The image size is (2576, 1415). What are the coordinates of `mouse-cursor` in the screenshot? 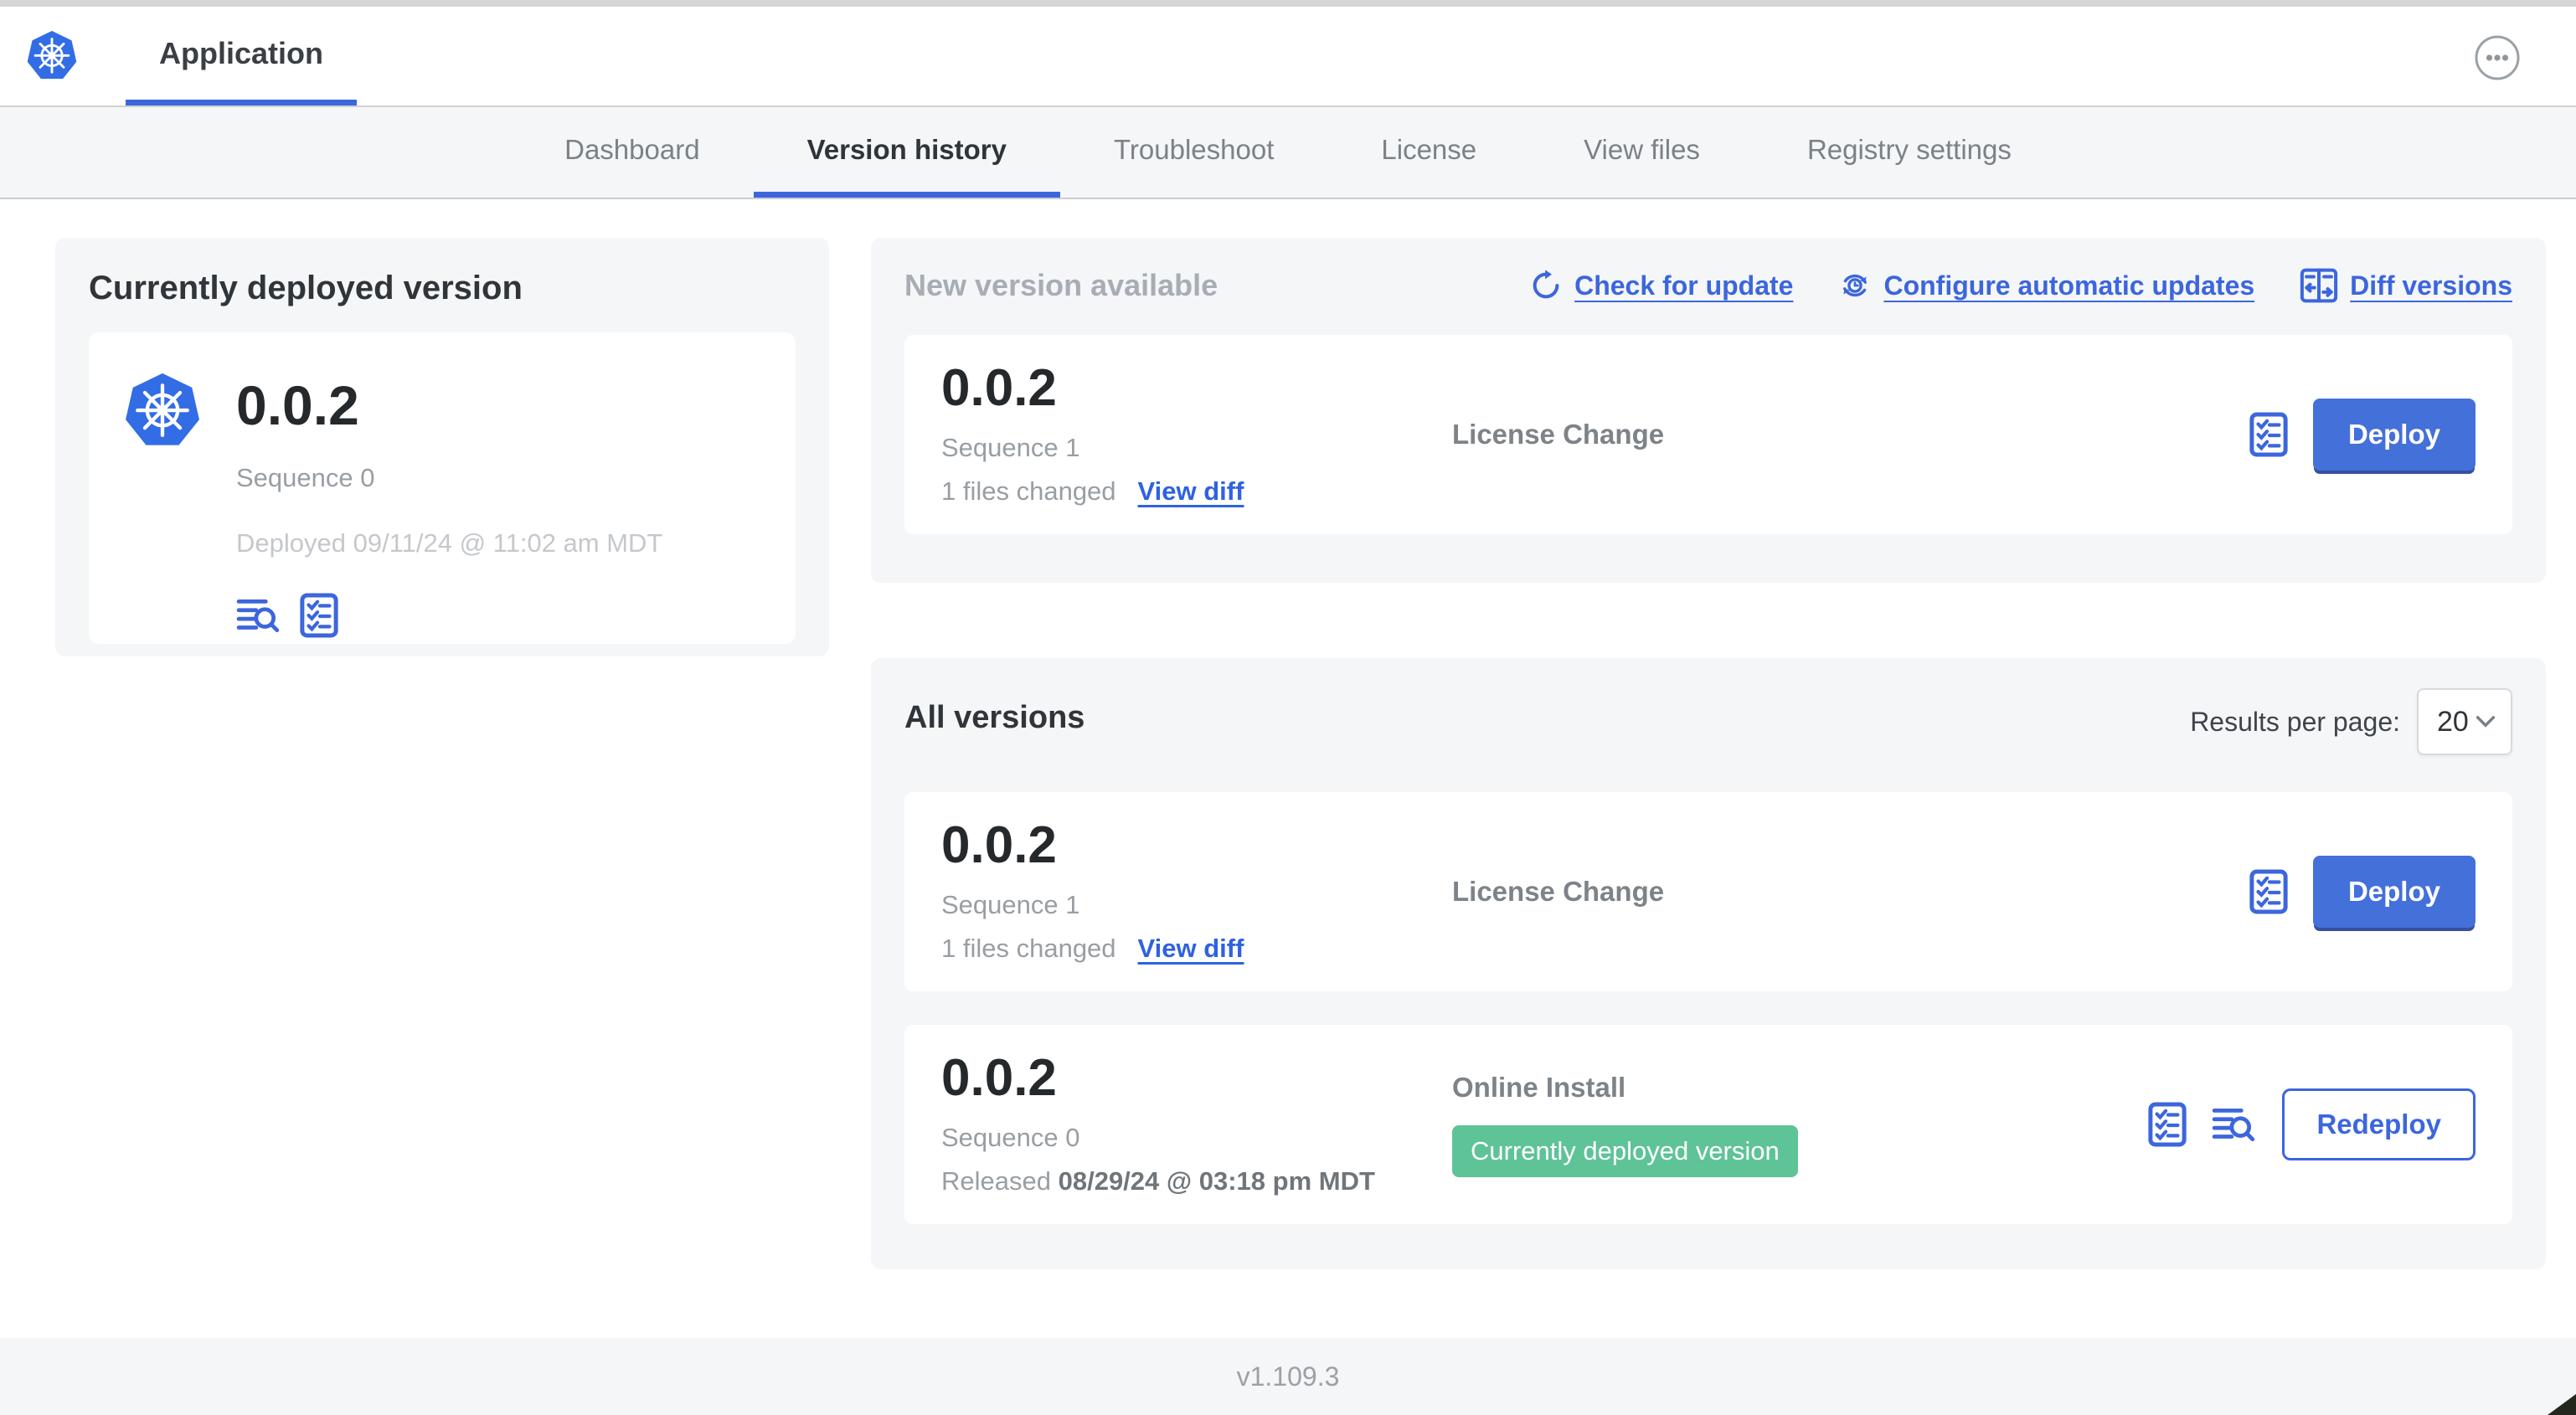 It's located at (2562, 1404).